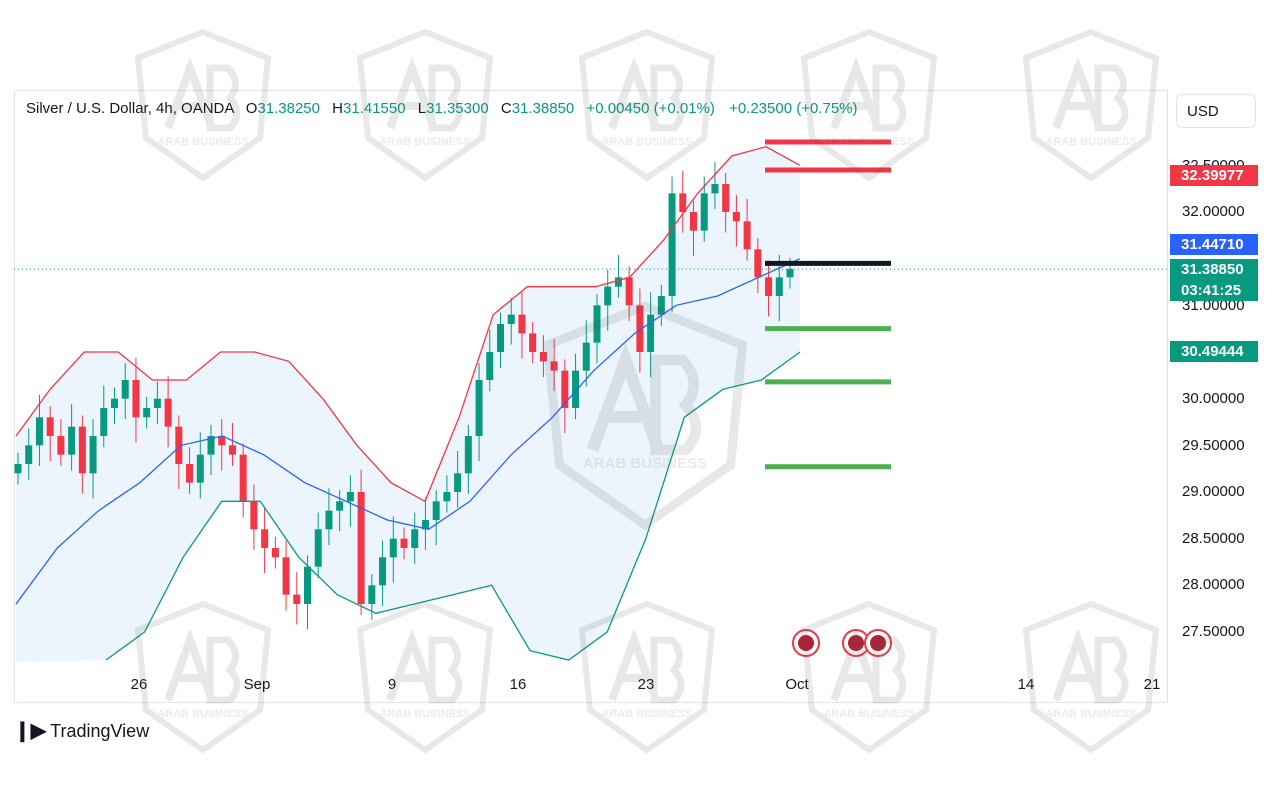 This screenshot has height=803, width=1280. Describe the element at coordinates (257, 684) in the screenshot. I see `time-tick-label: Sep` at that location.